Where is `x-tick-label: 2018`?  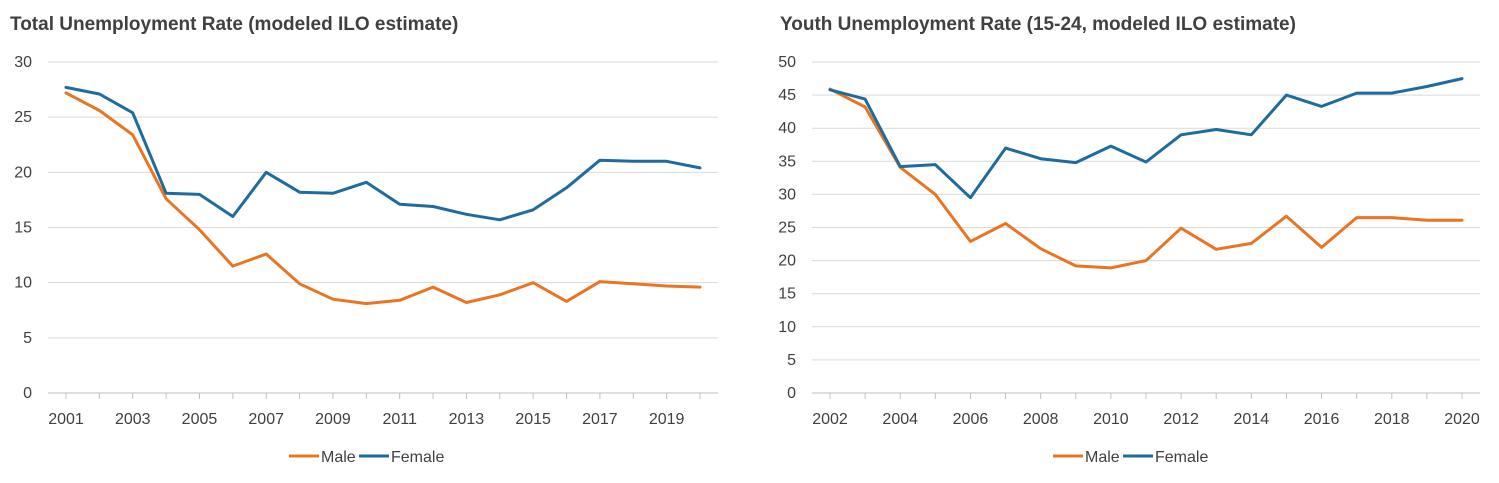
x-tick-label: 2018 is located at coordinates (1392, 419).